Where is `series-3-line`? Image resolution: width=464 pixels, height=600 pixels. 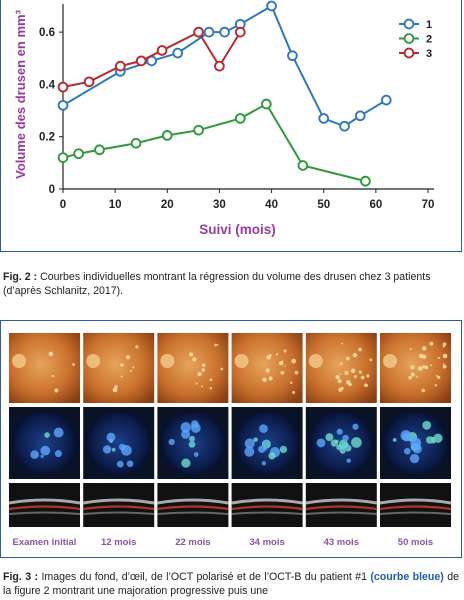 series-3-line is located at coordinates (152, 59).